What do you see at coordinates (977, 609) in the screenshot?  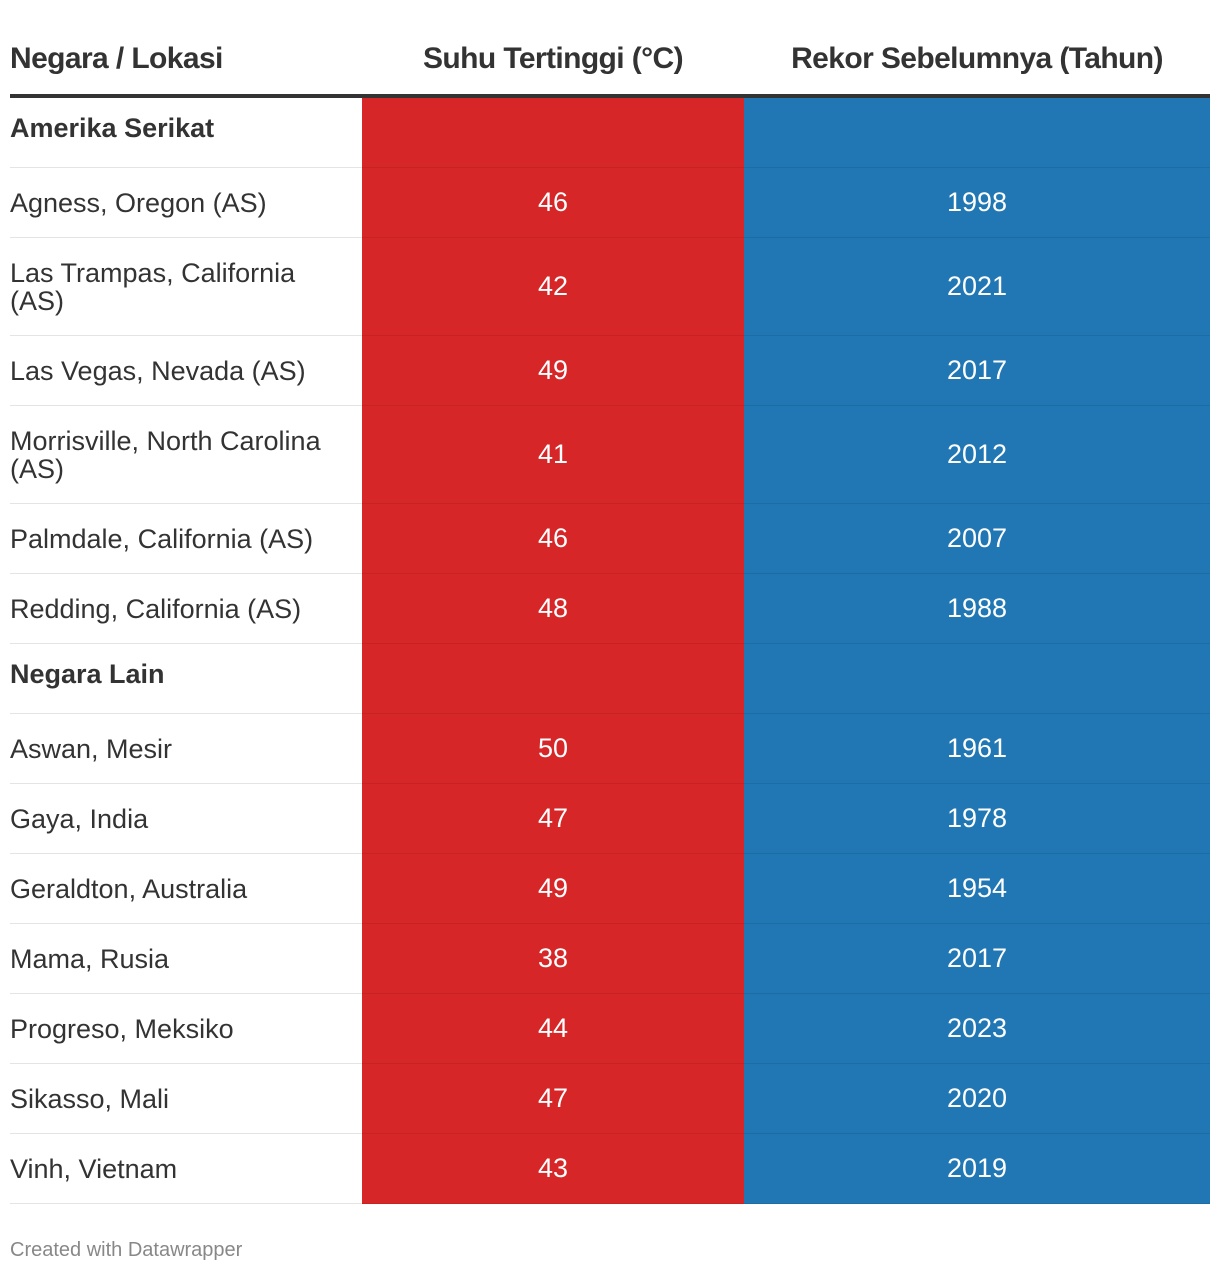 I see `previous-record-year-cell: 1988` at bounding box center [977, 609].